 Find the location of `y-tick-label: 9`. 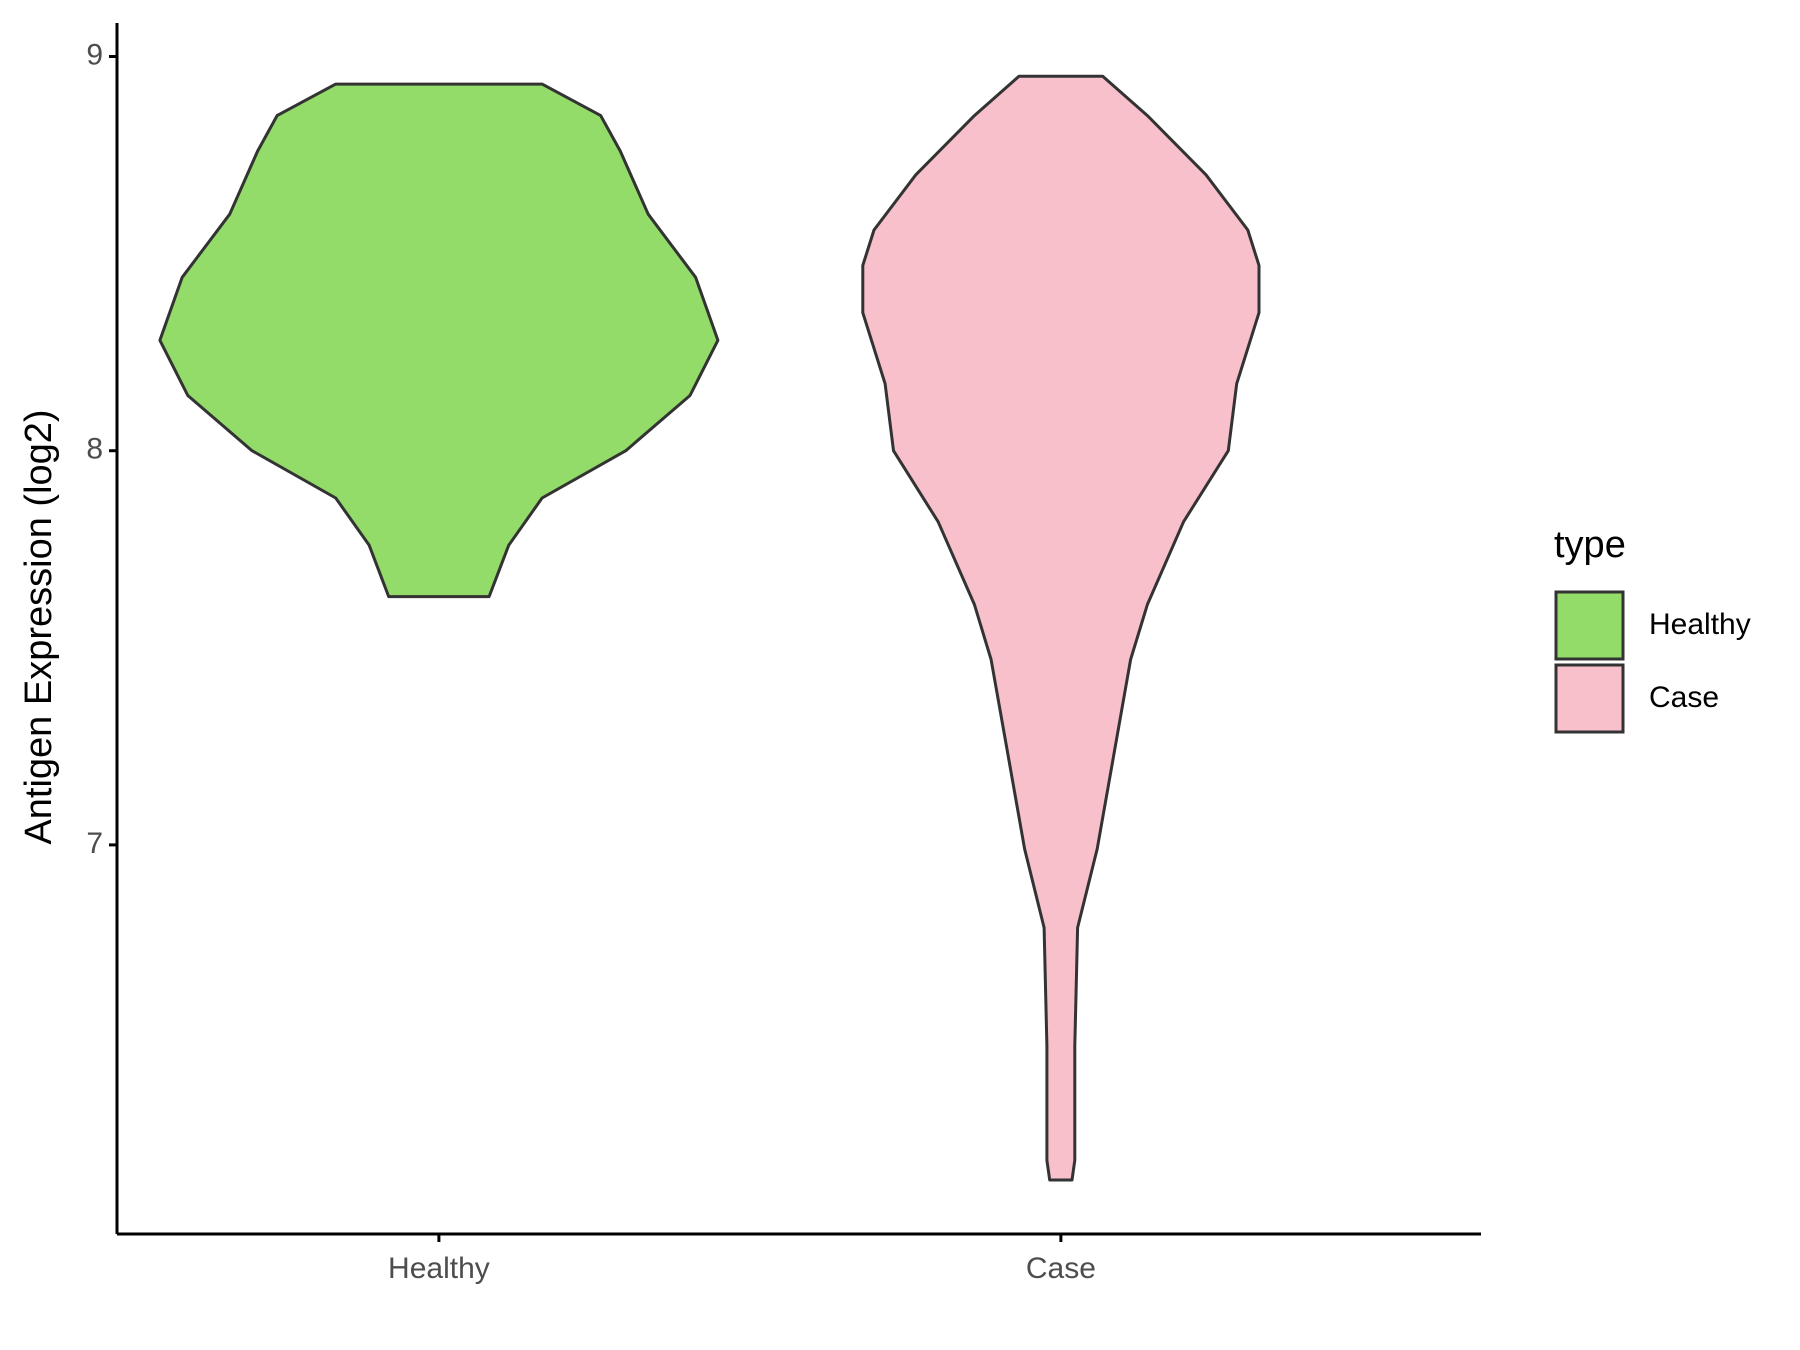

y-tick-label: 9 is located at coordinates (94, 54).